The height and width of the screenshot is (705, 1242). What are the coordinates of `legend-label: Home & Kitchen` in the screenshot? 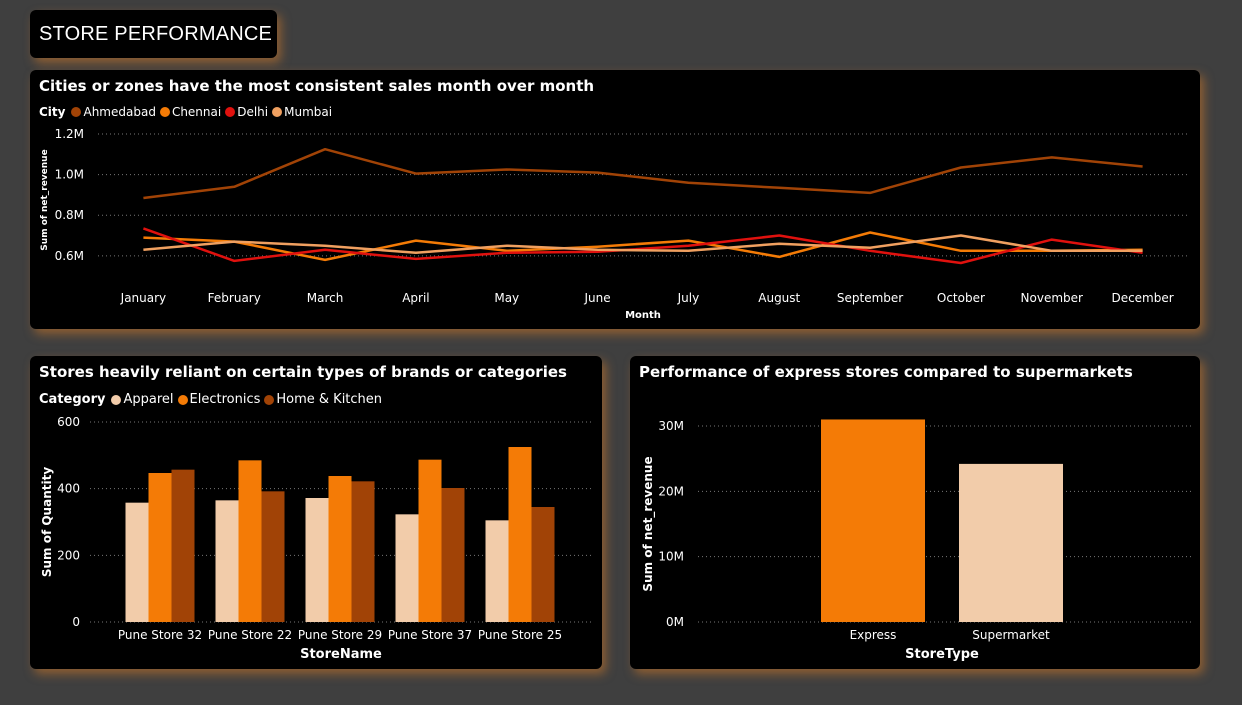 It's located at (329, 399).